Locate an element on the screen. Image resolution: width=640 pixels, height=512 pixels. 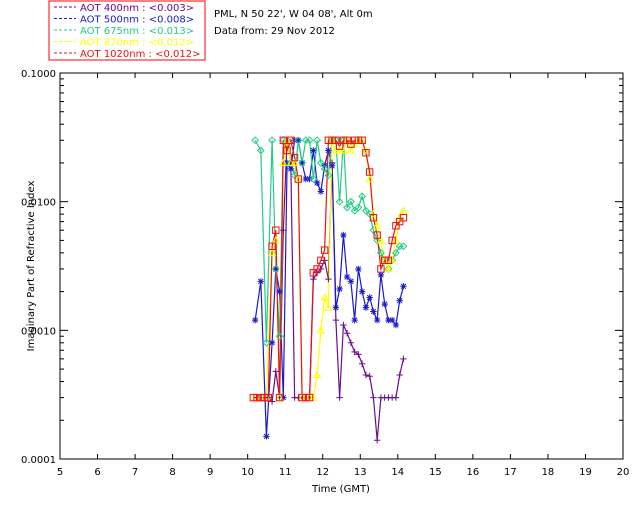
x-tick-label: 11 is located at coordinates (285, 472).